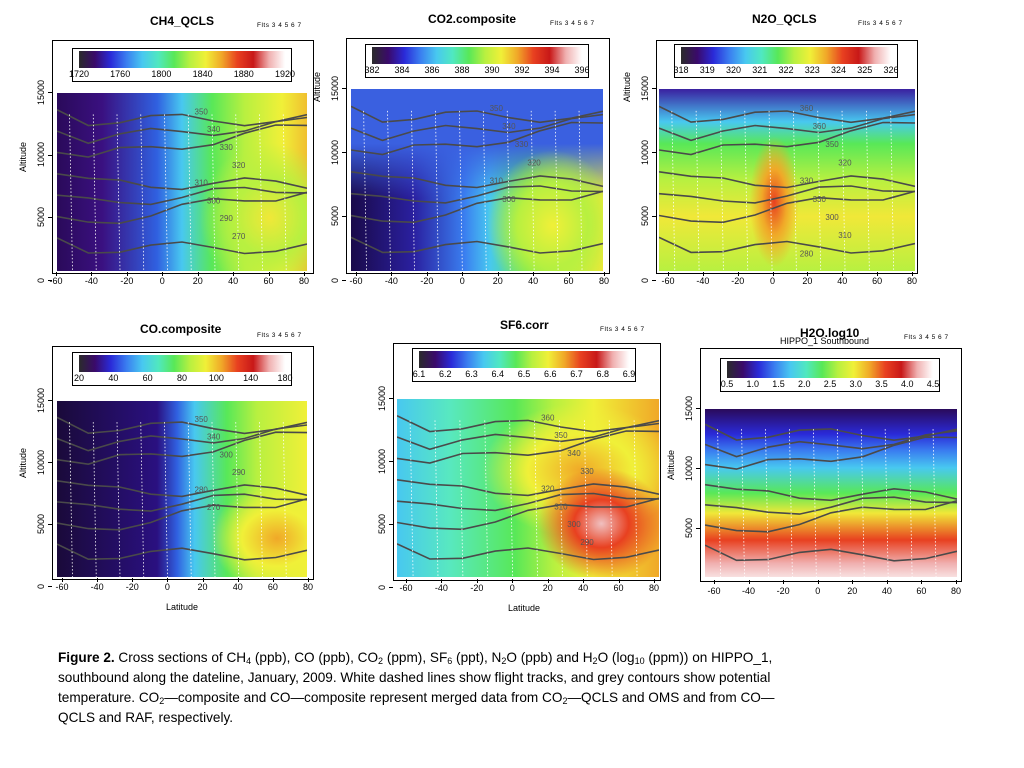 Image resolution: width=1024 pixels, height=768 pixels. What do you see at coordinates (182, 369) in the screenshot?
I see `colorbar: 20 40 60 80 100 140 180` at bounding box center [182, 369].